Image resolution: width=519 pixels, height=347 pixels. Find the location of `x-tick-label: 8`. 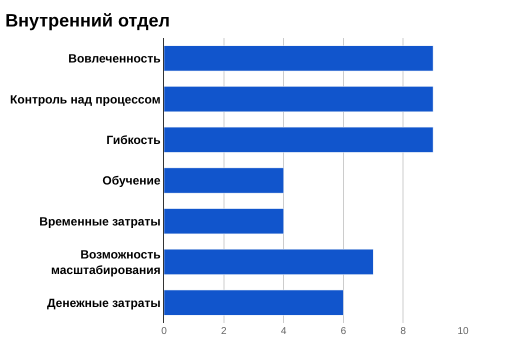

x-tick-label: 8 is located at coordinates (403, 331).